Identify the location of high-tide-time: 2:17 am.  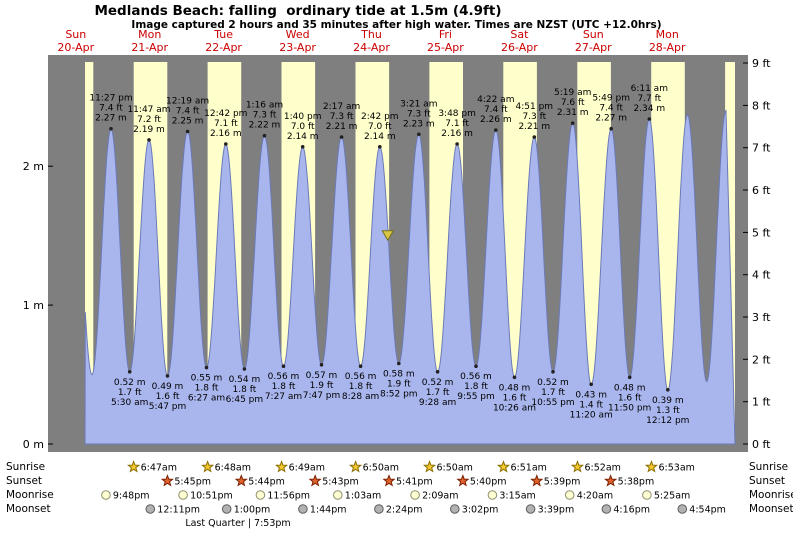
(341, 107).